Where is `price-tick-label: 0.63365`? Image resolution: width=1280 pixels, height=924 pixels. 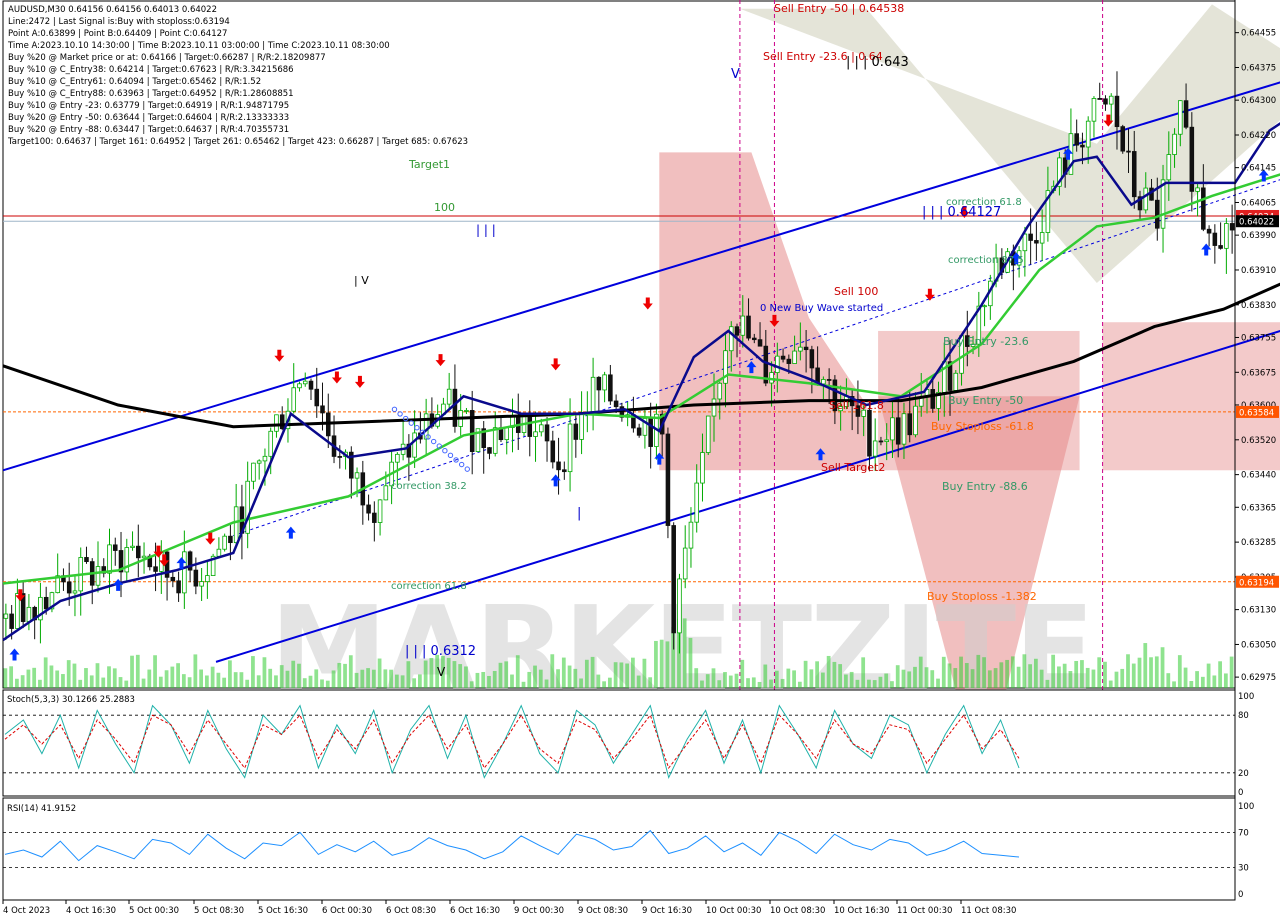 price-tick-label: 0.63365 is located at coordinates (1258, 508).